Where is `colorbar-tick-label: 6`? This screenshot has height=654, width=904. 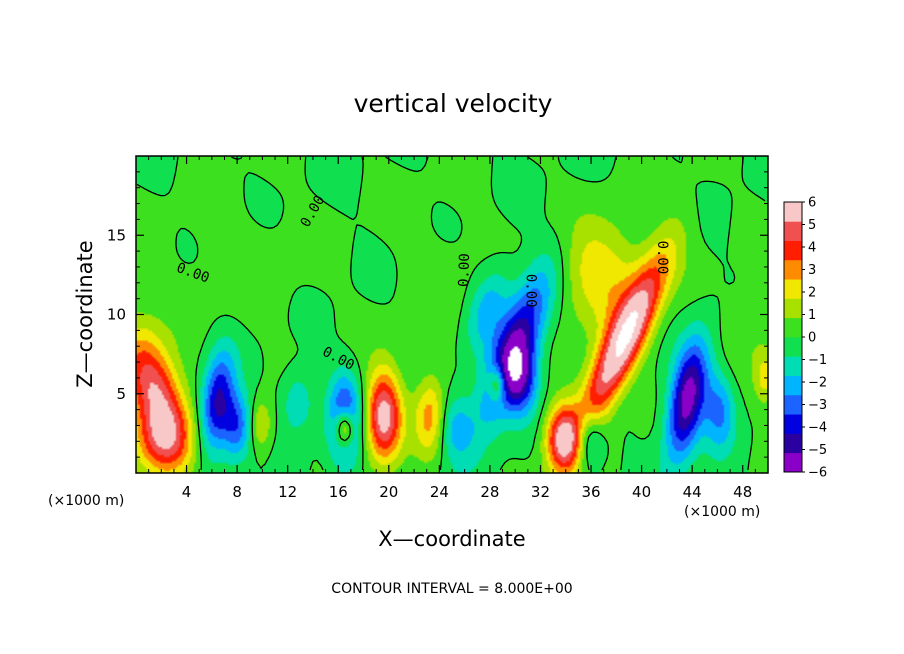 colorbar-tick-label: 6 is located at coordinates (812, 203).